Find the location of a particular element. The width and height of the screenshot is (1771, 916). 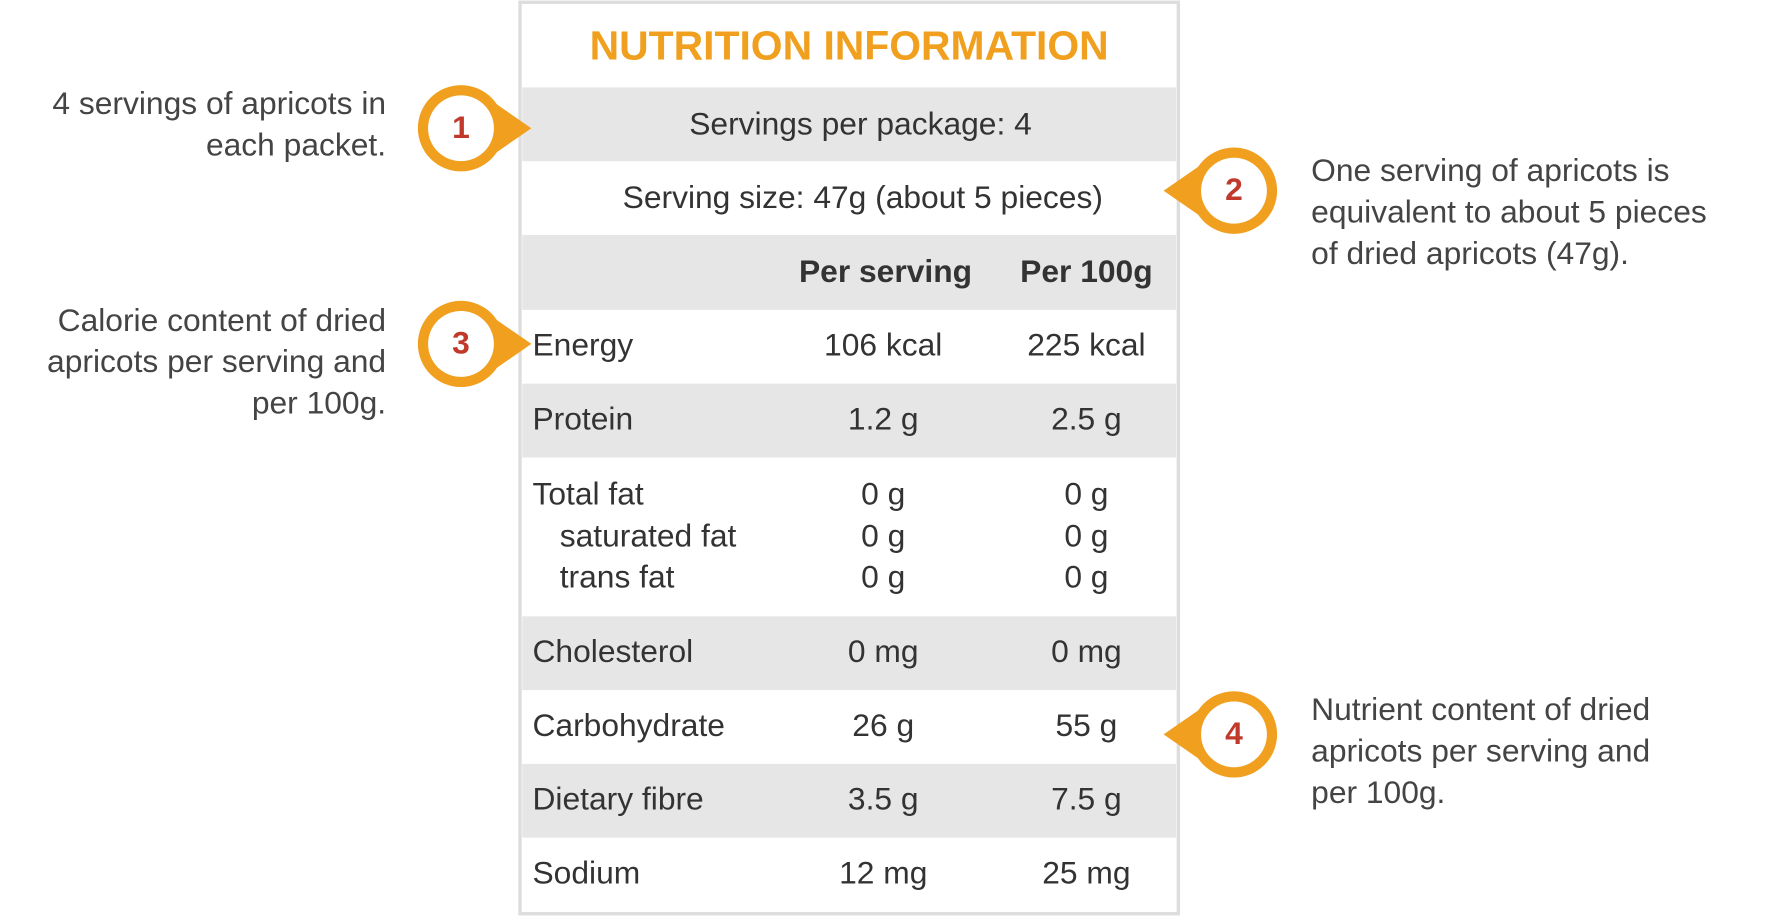

callout-number: 4 is located at coordinates (1234, 733).